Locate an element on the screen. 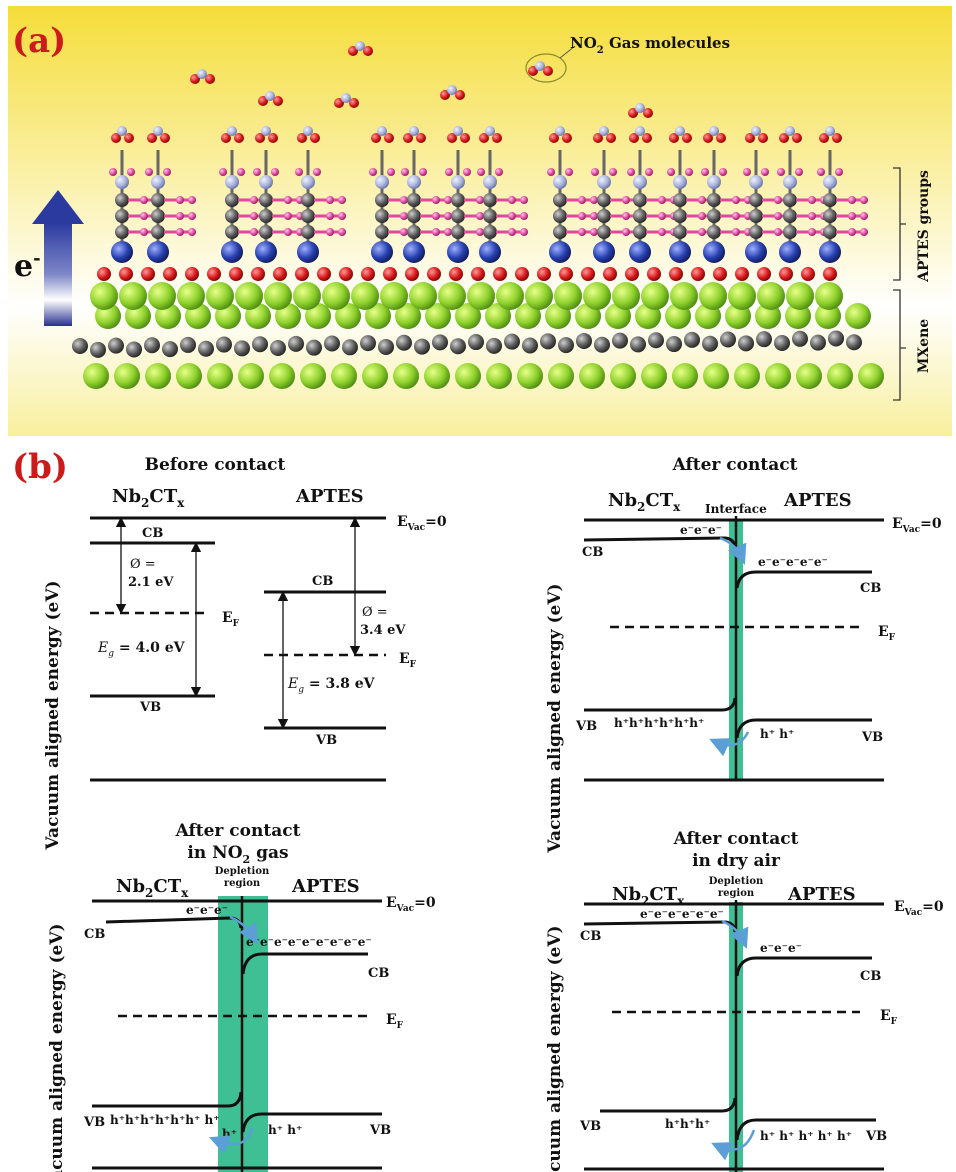  electrons-no2-right: e⁻e⁻e⁻e⁻e⁻e⁻e⁻e⁻e⁻ is located at coordinates (309, 942).